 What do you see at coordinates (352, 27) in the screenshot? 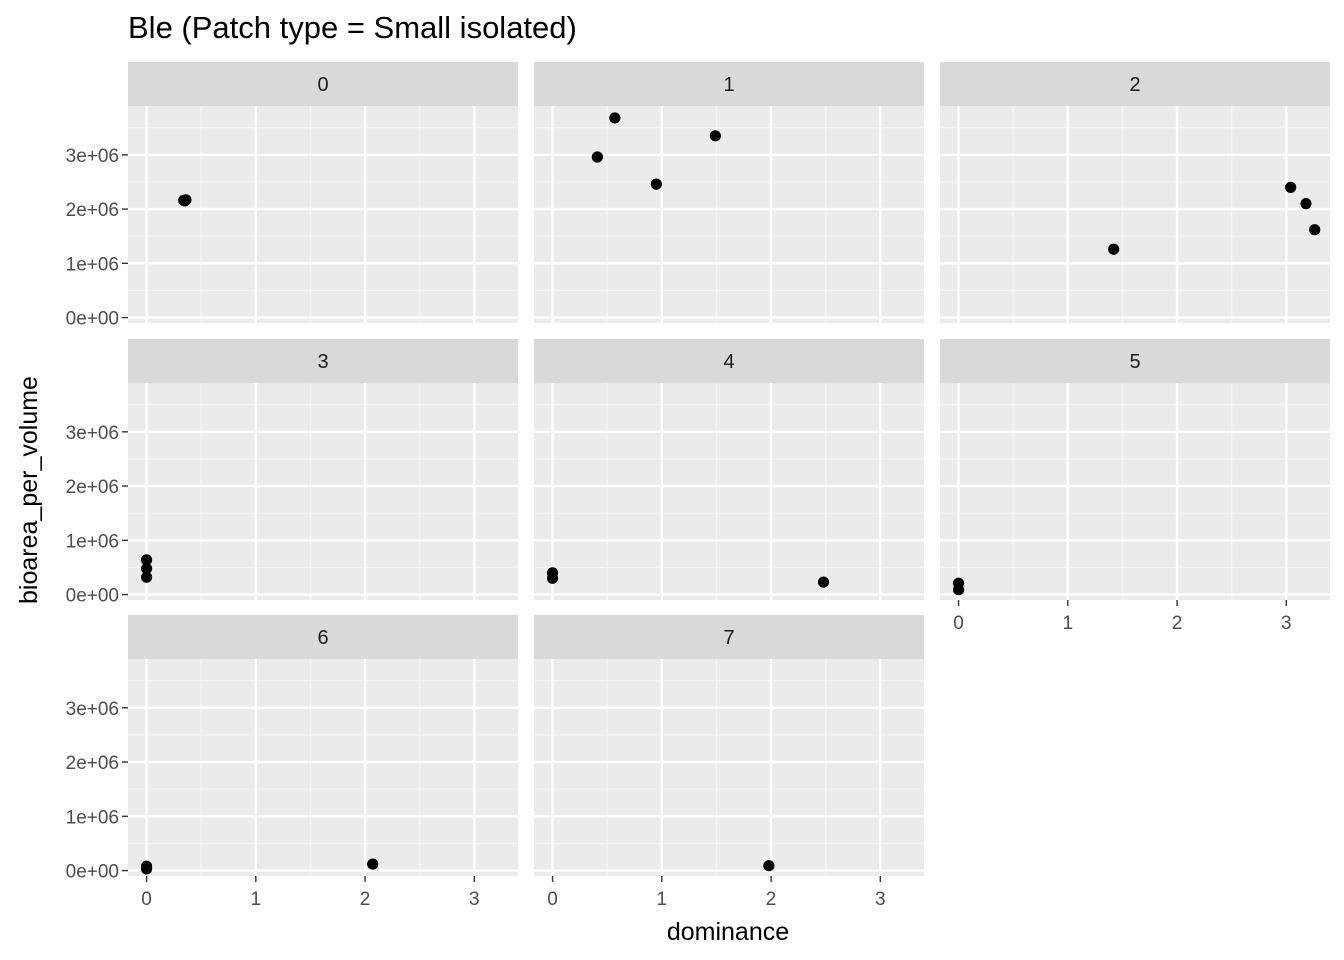
I see `chart-title: Ble (Patch type = Small isolated)` at bounding box center [352, 27].